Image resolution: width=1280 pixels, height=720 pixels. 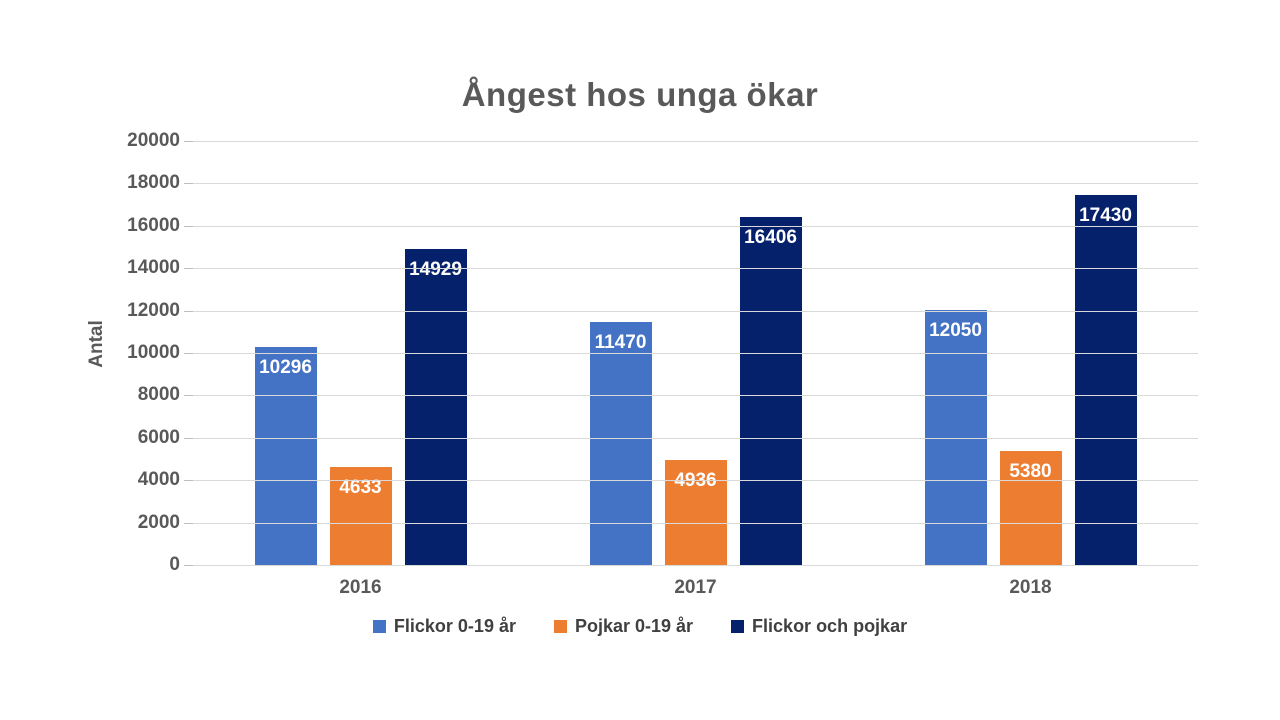 What do you see at coordinates (435, 269) in the screenshot?
I see `bar-value-label: 14929` at bounding box center [435, 269].